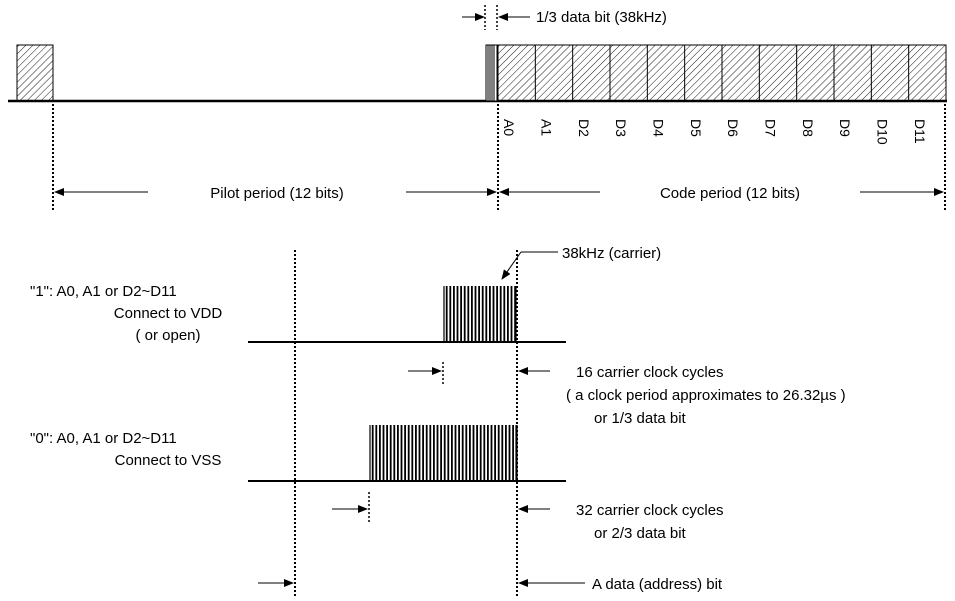 This screenshot has height=601, width=955. What do you see at coordinates (808, 128) in the screenshot?
I see `bit-label: D8` at bounding box center [808, 128].